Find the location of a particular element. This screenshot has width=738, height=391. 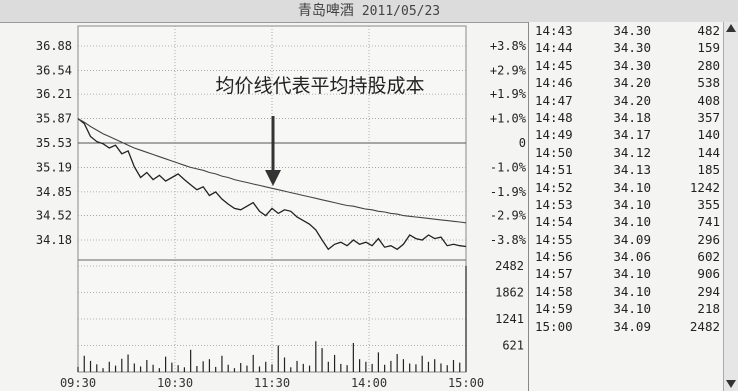

chart-title: 青岛啤酒 2011/05/23 is located at coordinates (369, 11).